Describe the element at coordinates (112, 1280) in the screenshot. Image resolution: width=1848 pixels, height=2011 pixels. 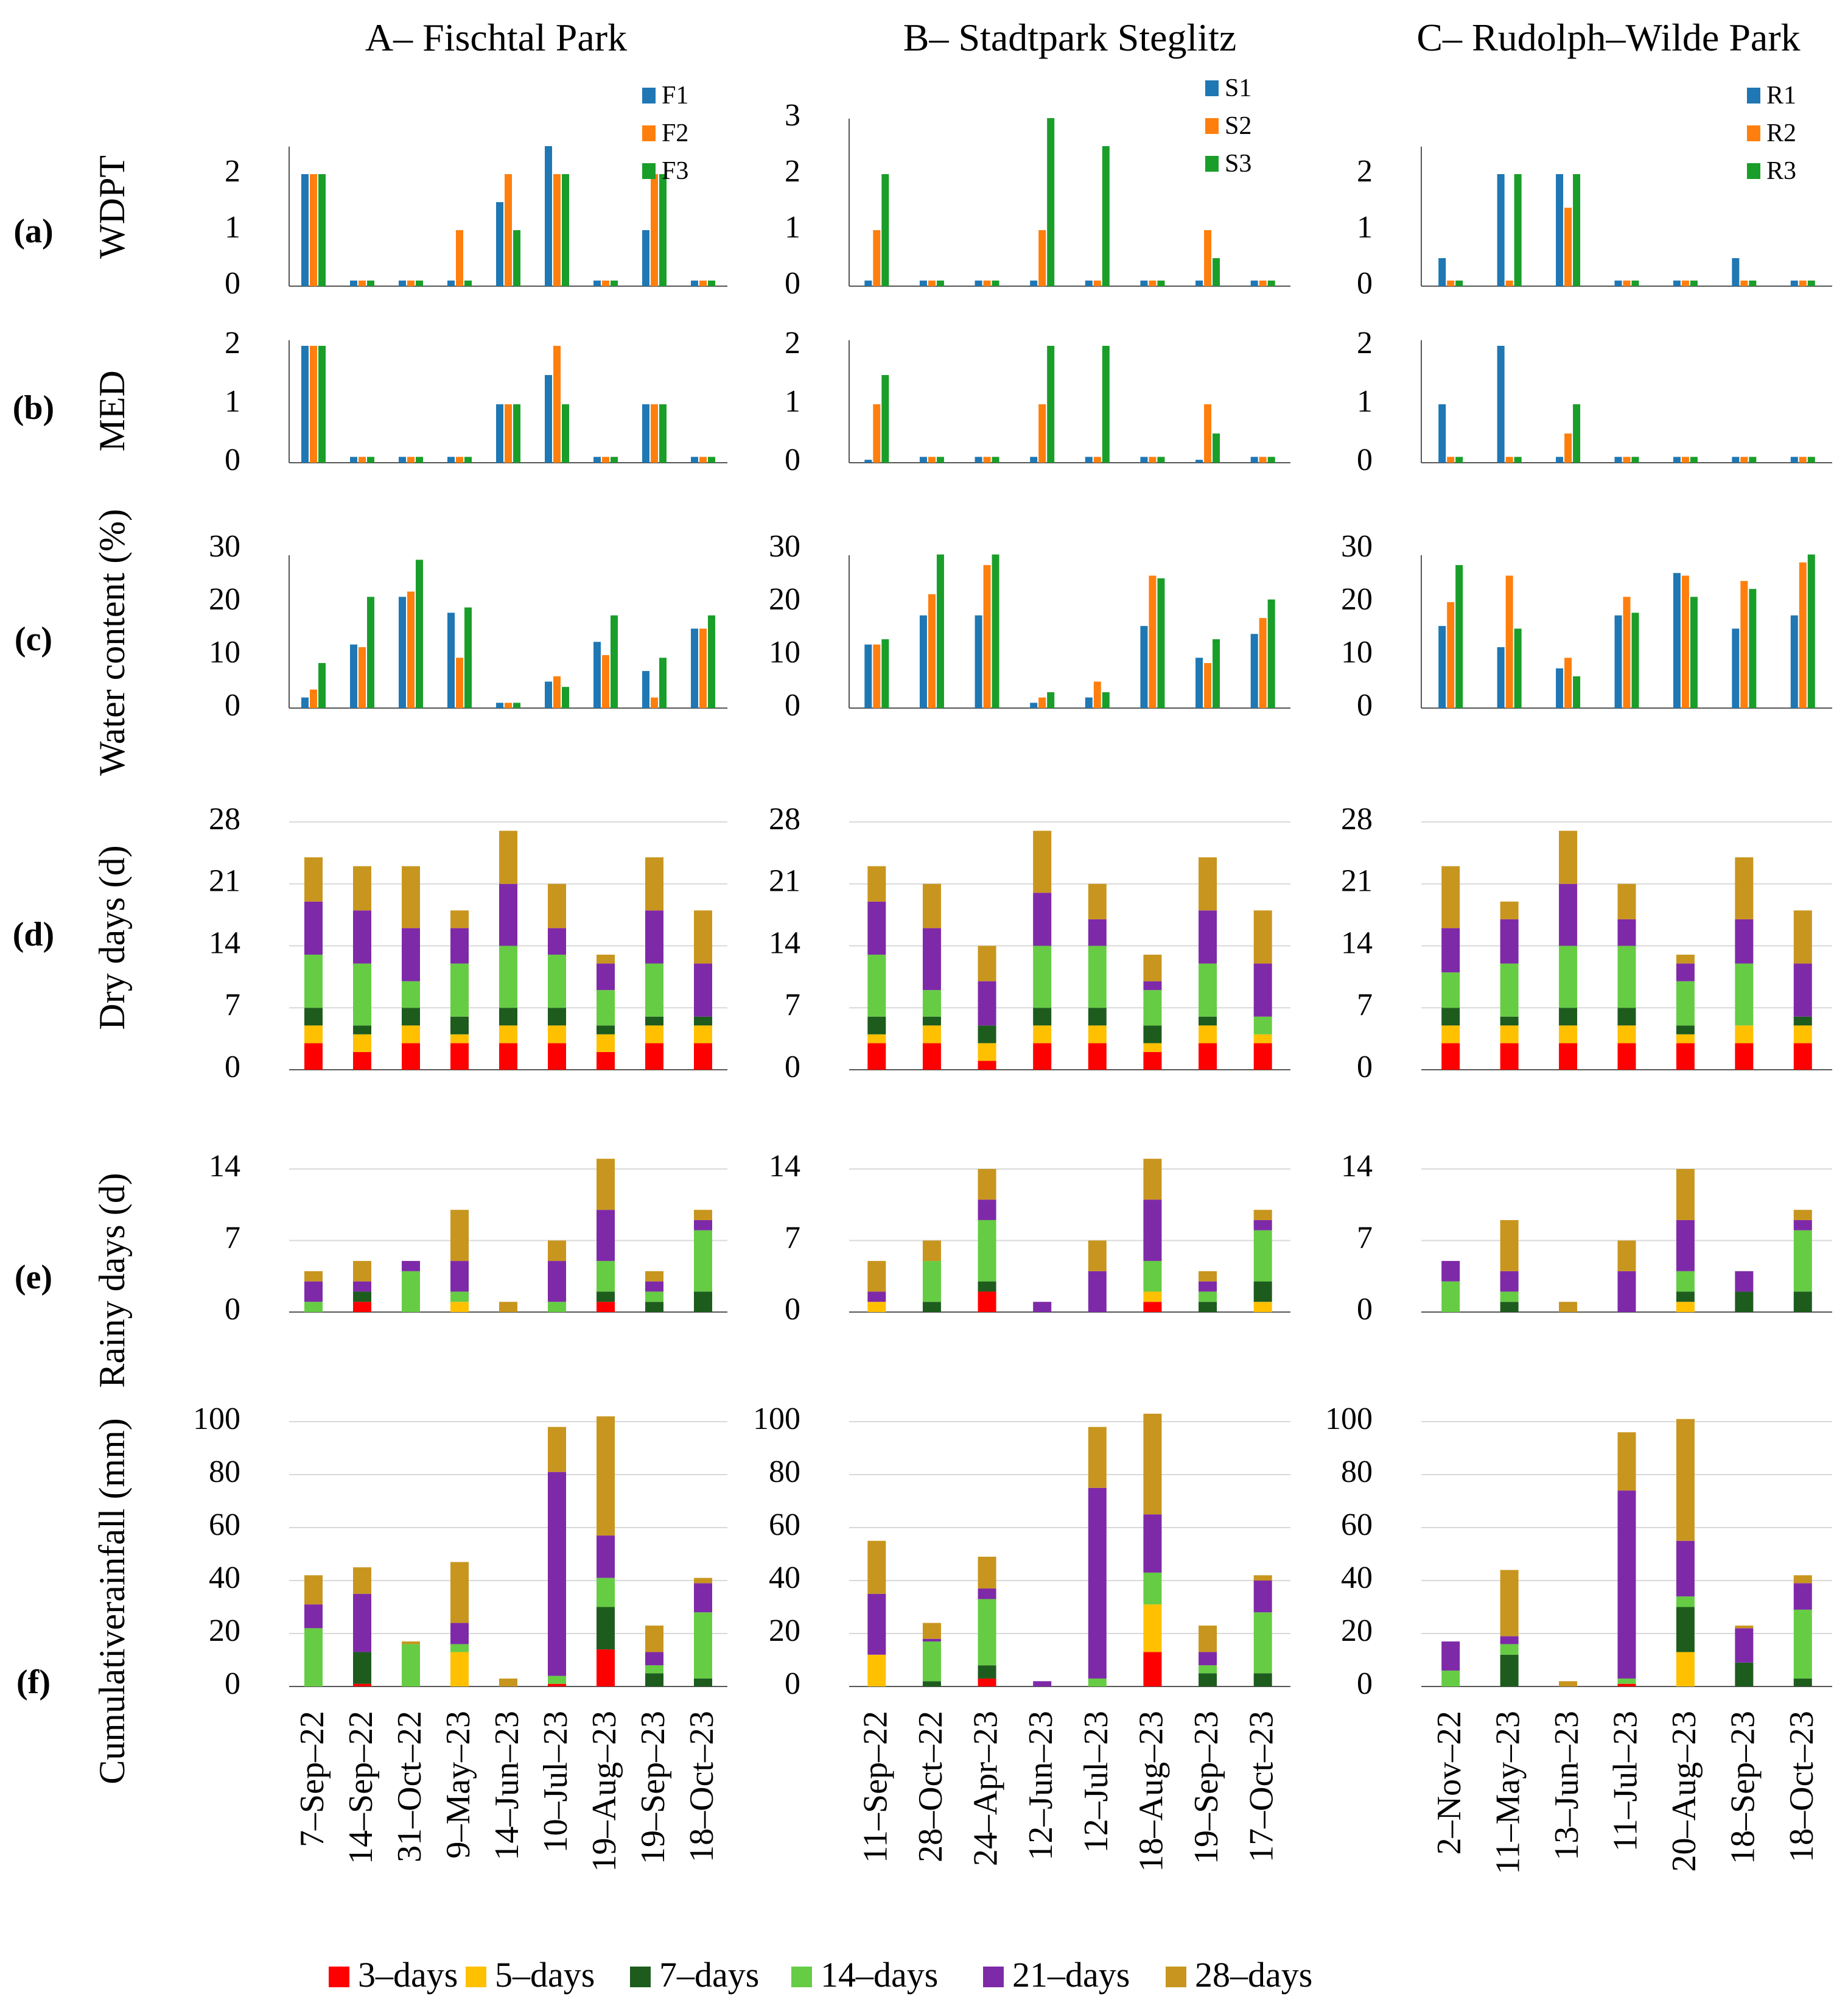
I see `y-axis-title: Rainy days (d)` at that location.